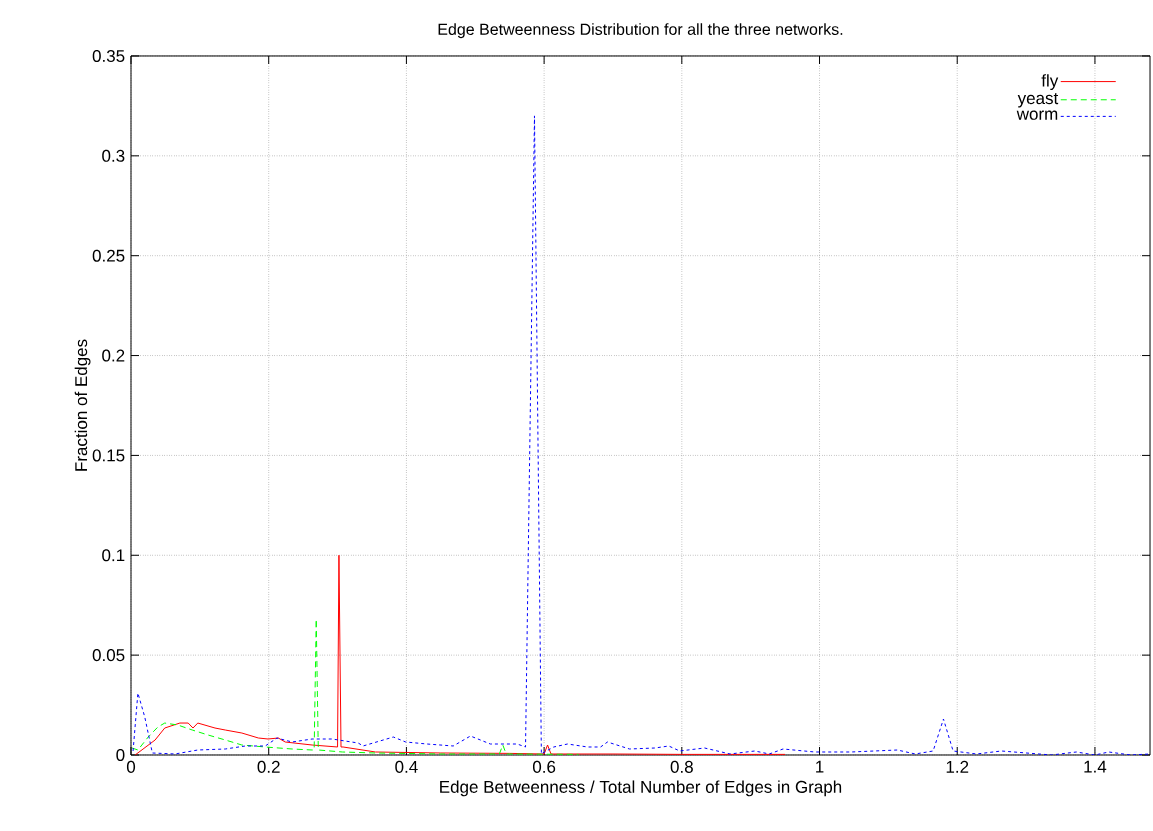 Image resolution: width=1153 pixels, height=831 pixels. What do you see at coordinates (544, 766) in the screenshot?
I see `x-tick-label: 0.6` at bounding box center [544, 766].